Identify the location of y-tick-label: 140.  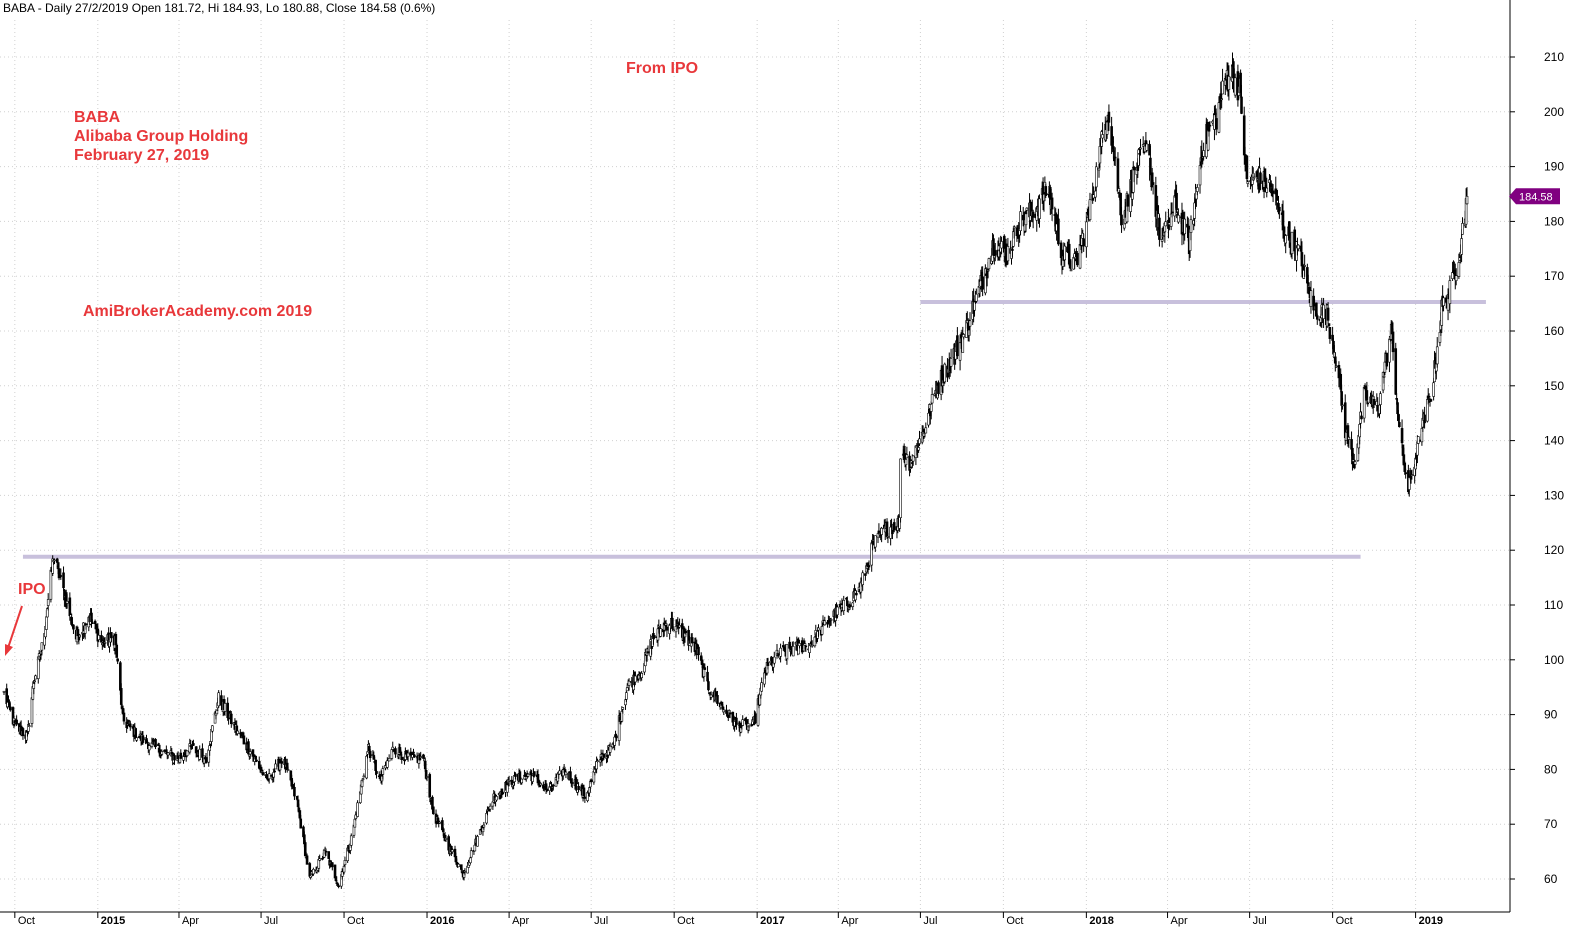
(1554, 441).